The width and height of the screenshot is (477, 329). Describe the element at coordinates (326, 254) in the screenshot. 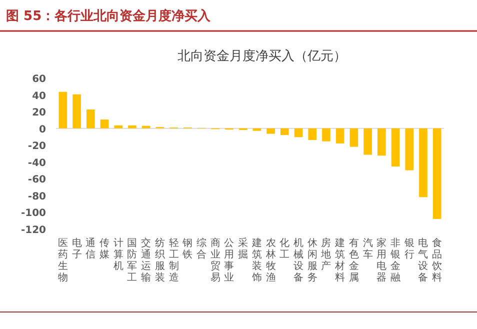

I see `x-tick-label: 房地产` at that location.